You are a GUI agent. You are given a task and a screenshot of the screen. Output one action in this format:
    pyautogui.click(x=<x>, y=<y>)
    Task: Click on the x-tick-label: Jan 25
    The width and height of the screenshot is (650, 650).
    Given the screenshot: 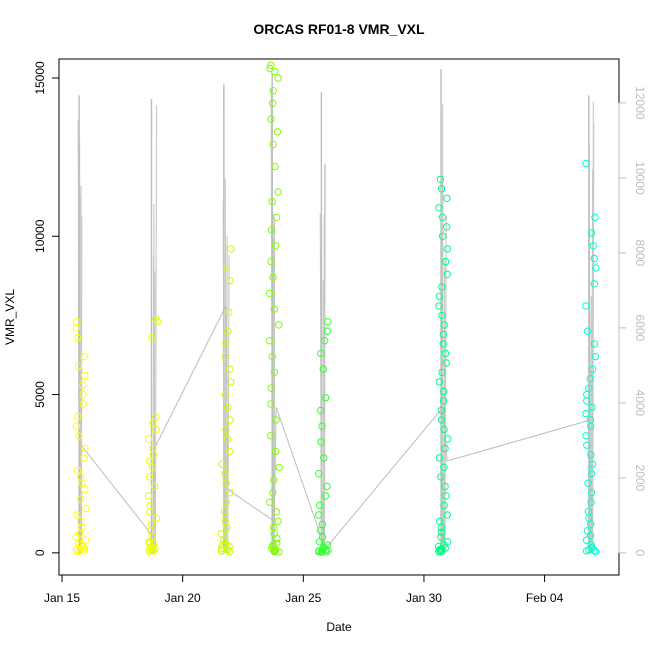 What is the action you would take?
    pyautogui.click(x=303, y=598)
    